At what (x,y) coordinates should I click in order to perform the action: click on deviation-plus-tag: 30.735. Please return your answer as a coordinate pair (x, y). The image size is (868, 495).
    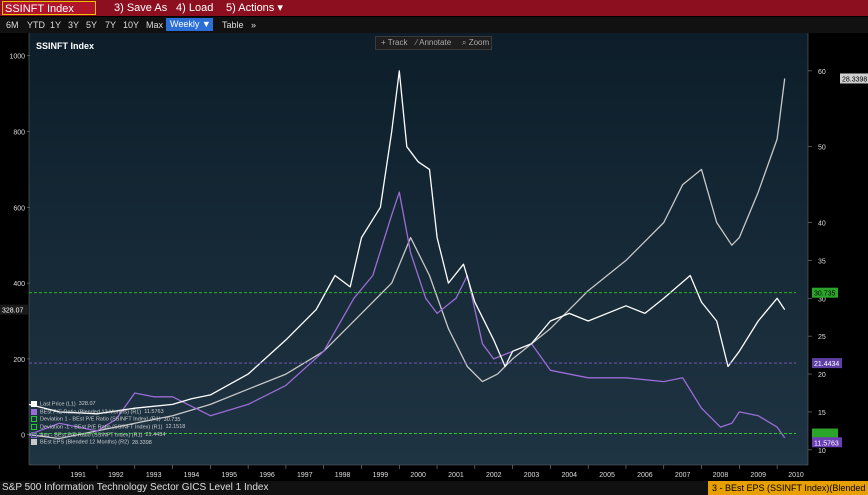
    Looking at the image, I should click on (825, 294).